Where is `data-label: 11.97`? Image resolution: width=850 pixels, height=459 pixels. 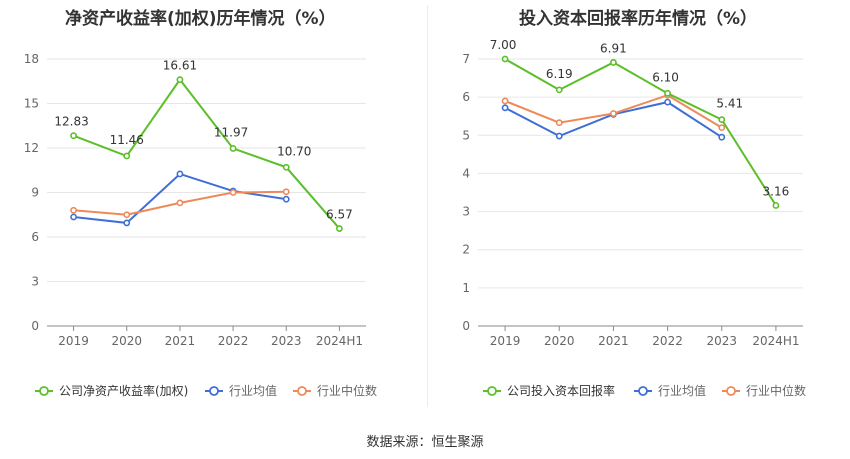 data-label: 11.97 is located at coordinates (231, 132).